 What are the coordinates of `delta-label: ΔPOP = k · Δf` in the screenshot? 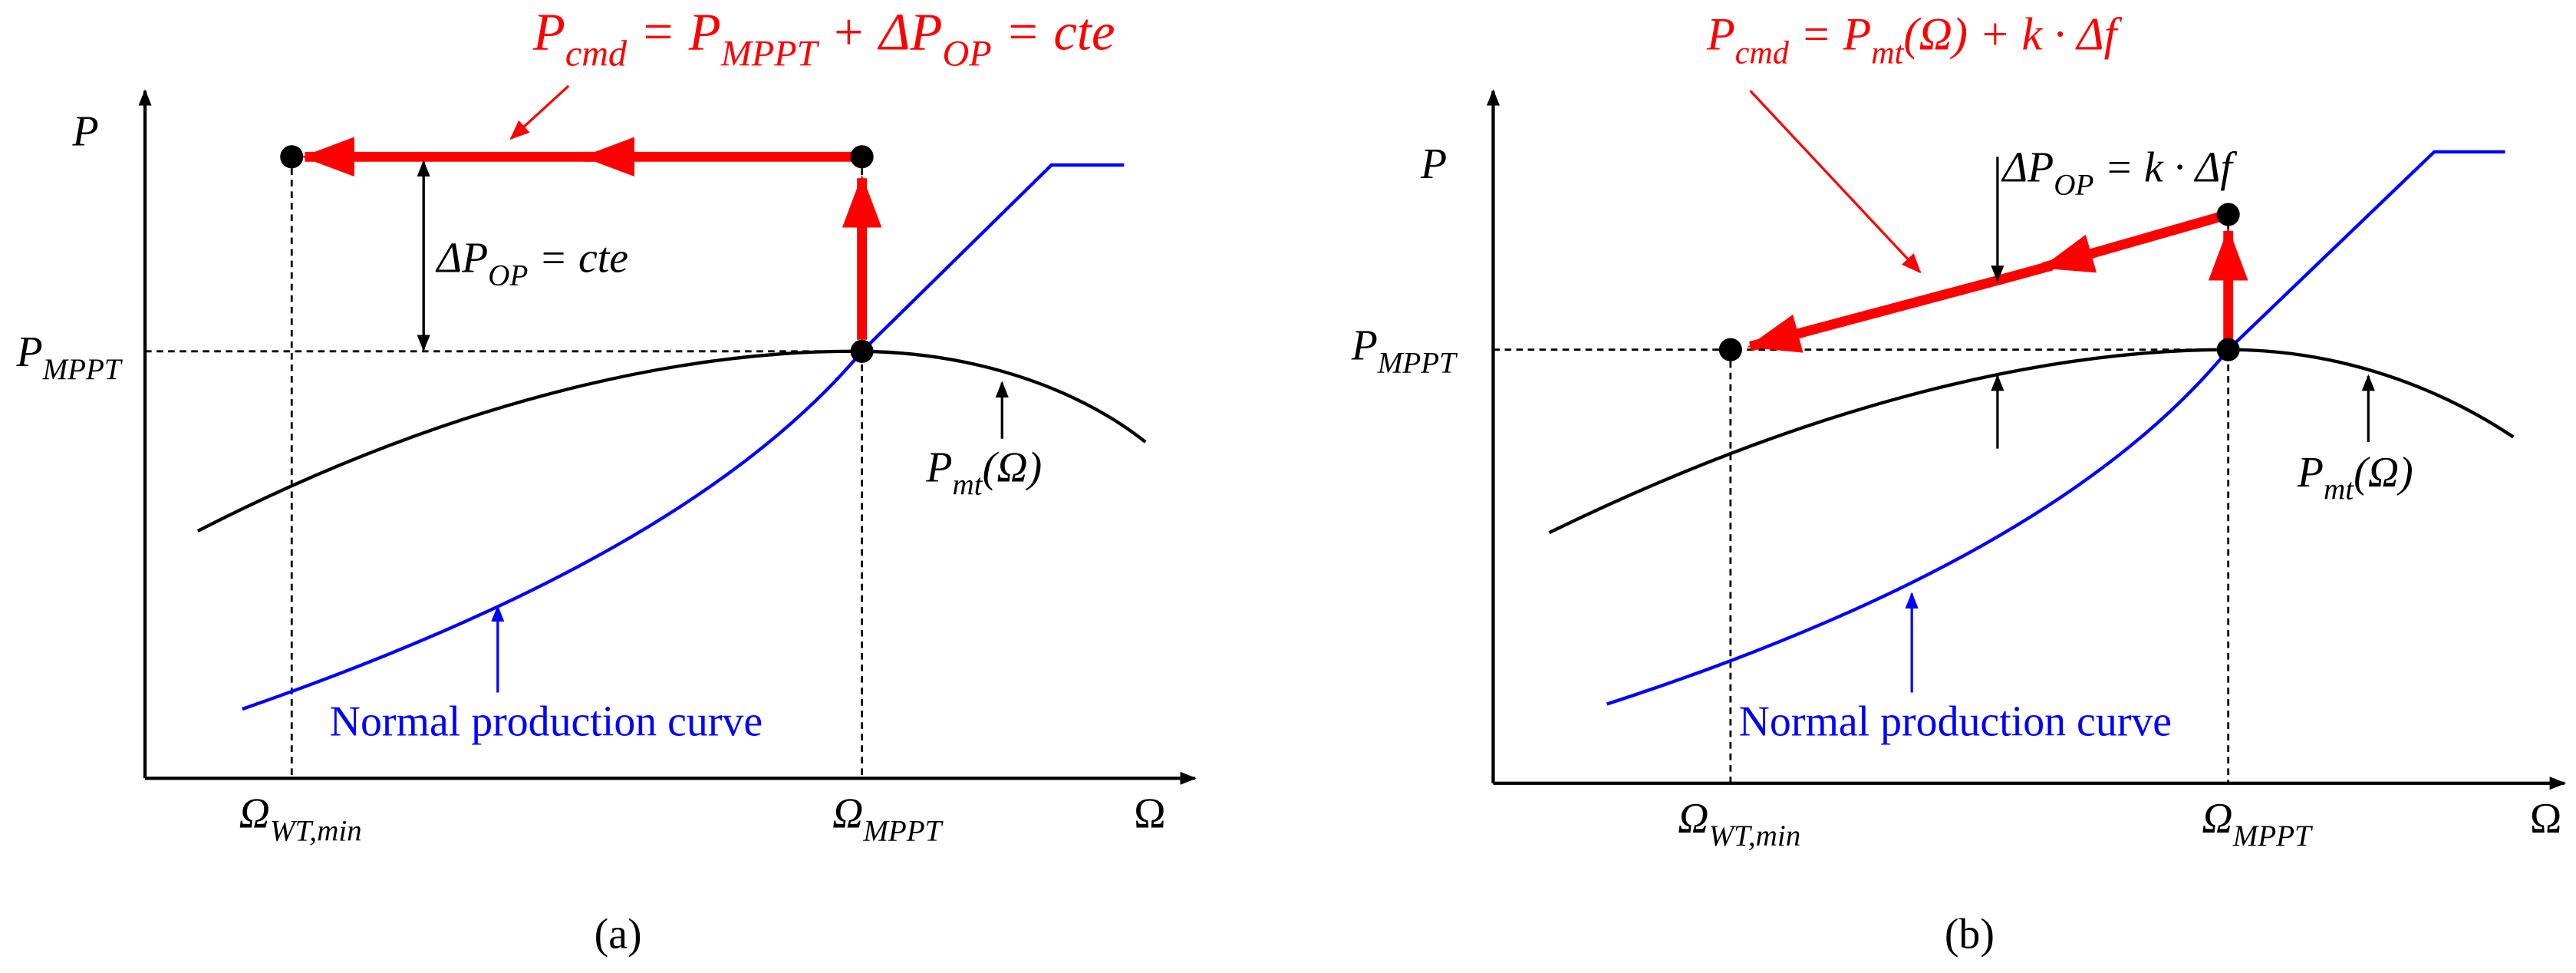 It's located at (2119, 173).